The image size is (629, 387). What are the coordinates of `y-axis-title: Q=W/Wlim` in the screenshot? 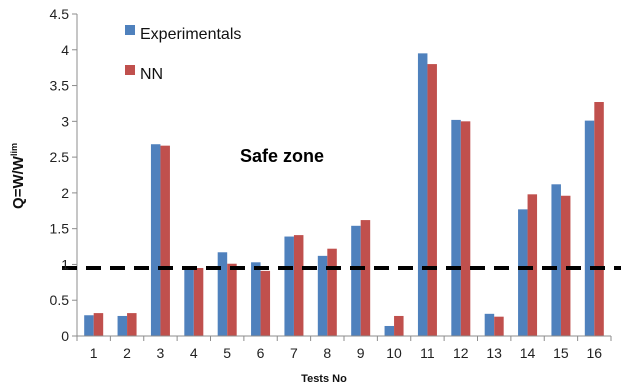 It's located at (18, 176).